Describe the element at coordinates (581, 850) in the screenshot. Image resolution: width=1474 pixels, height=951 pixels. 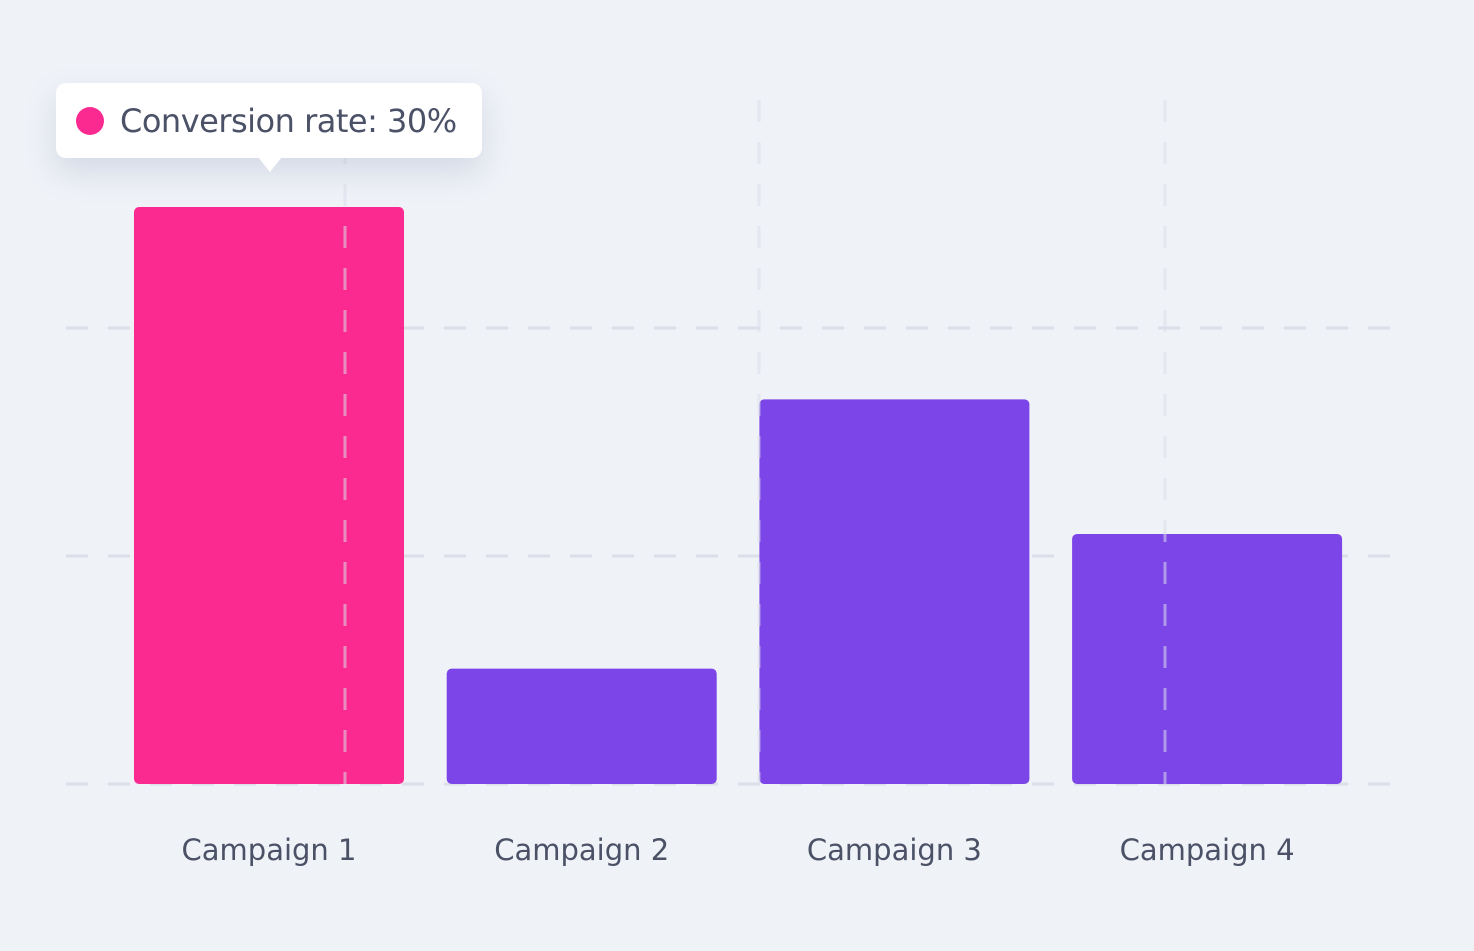
I see `x-tick-label: Campaign 2` at that location.